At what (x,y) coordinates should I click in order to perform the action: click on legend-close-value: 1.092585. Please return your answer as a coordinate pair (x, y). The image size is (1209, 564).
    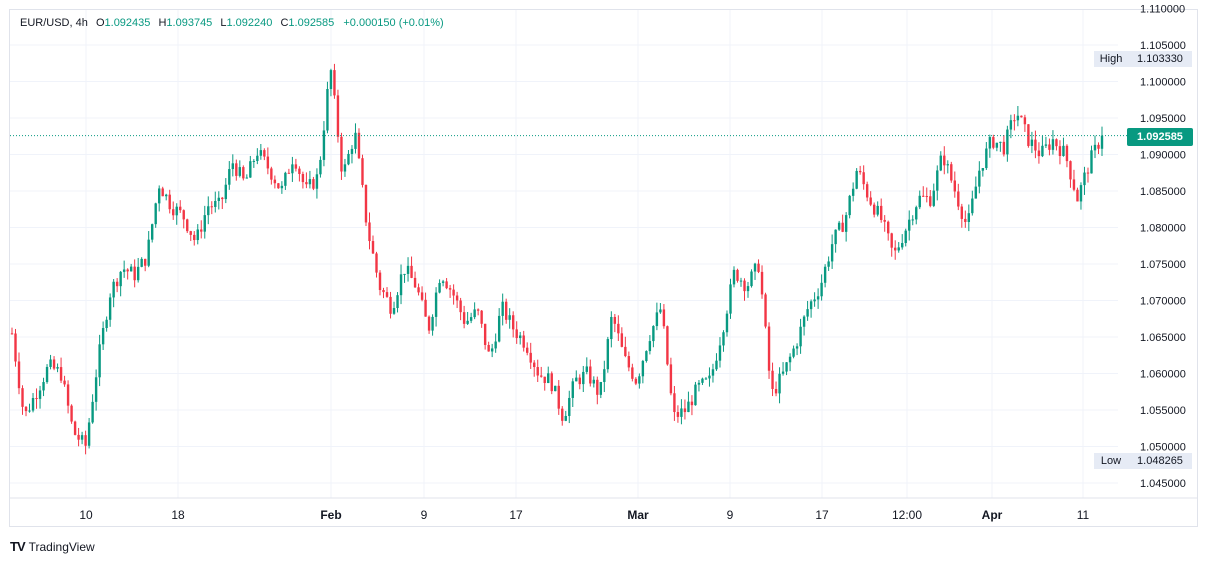
    Looking at the image, I should click on (311, 23).